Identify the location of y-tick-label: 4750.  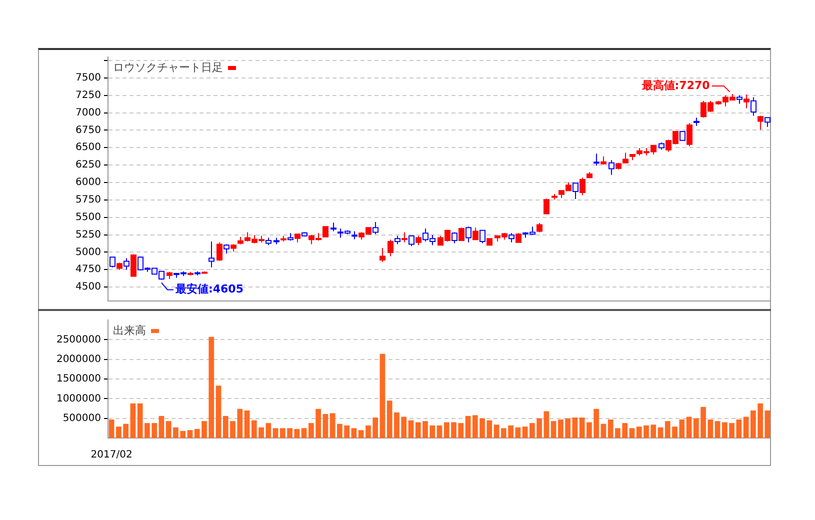
(88, 270).